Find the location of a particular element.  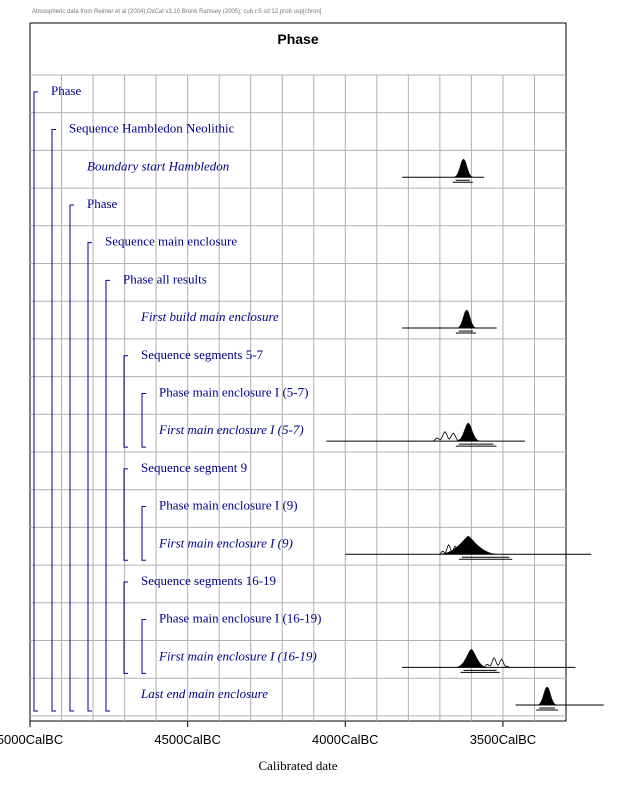

x-tick-label: 3500CalBC is located at coordinates (503, 739).